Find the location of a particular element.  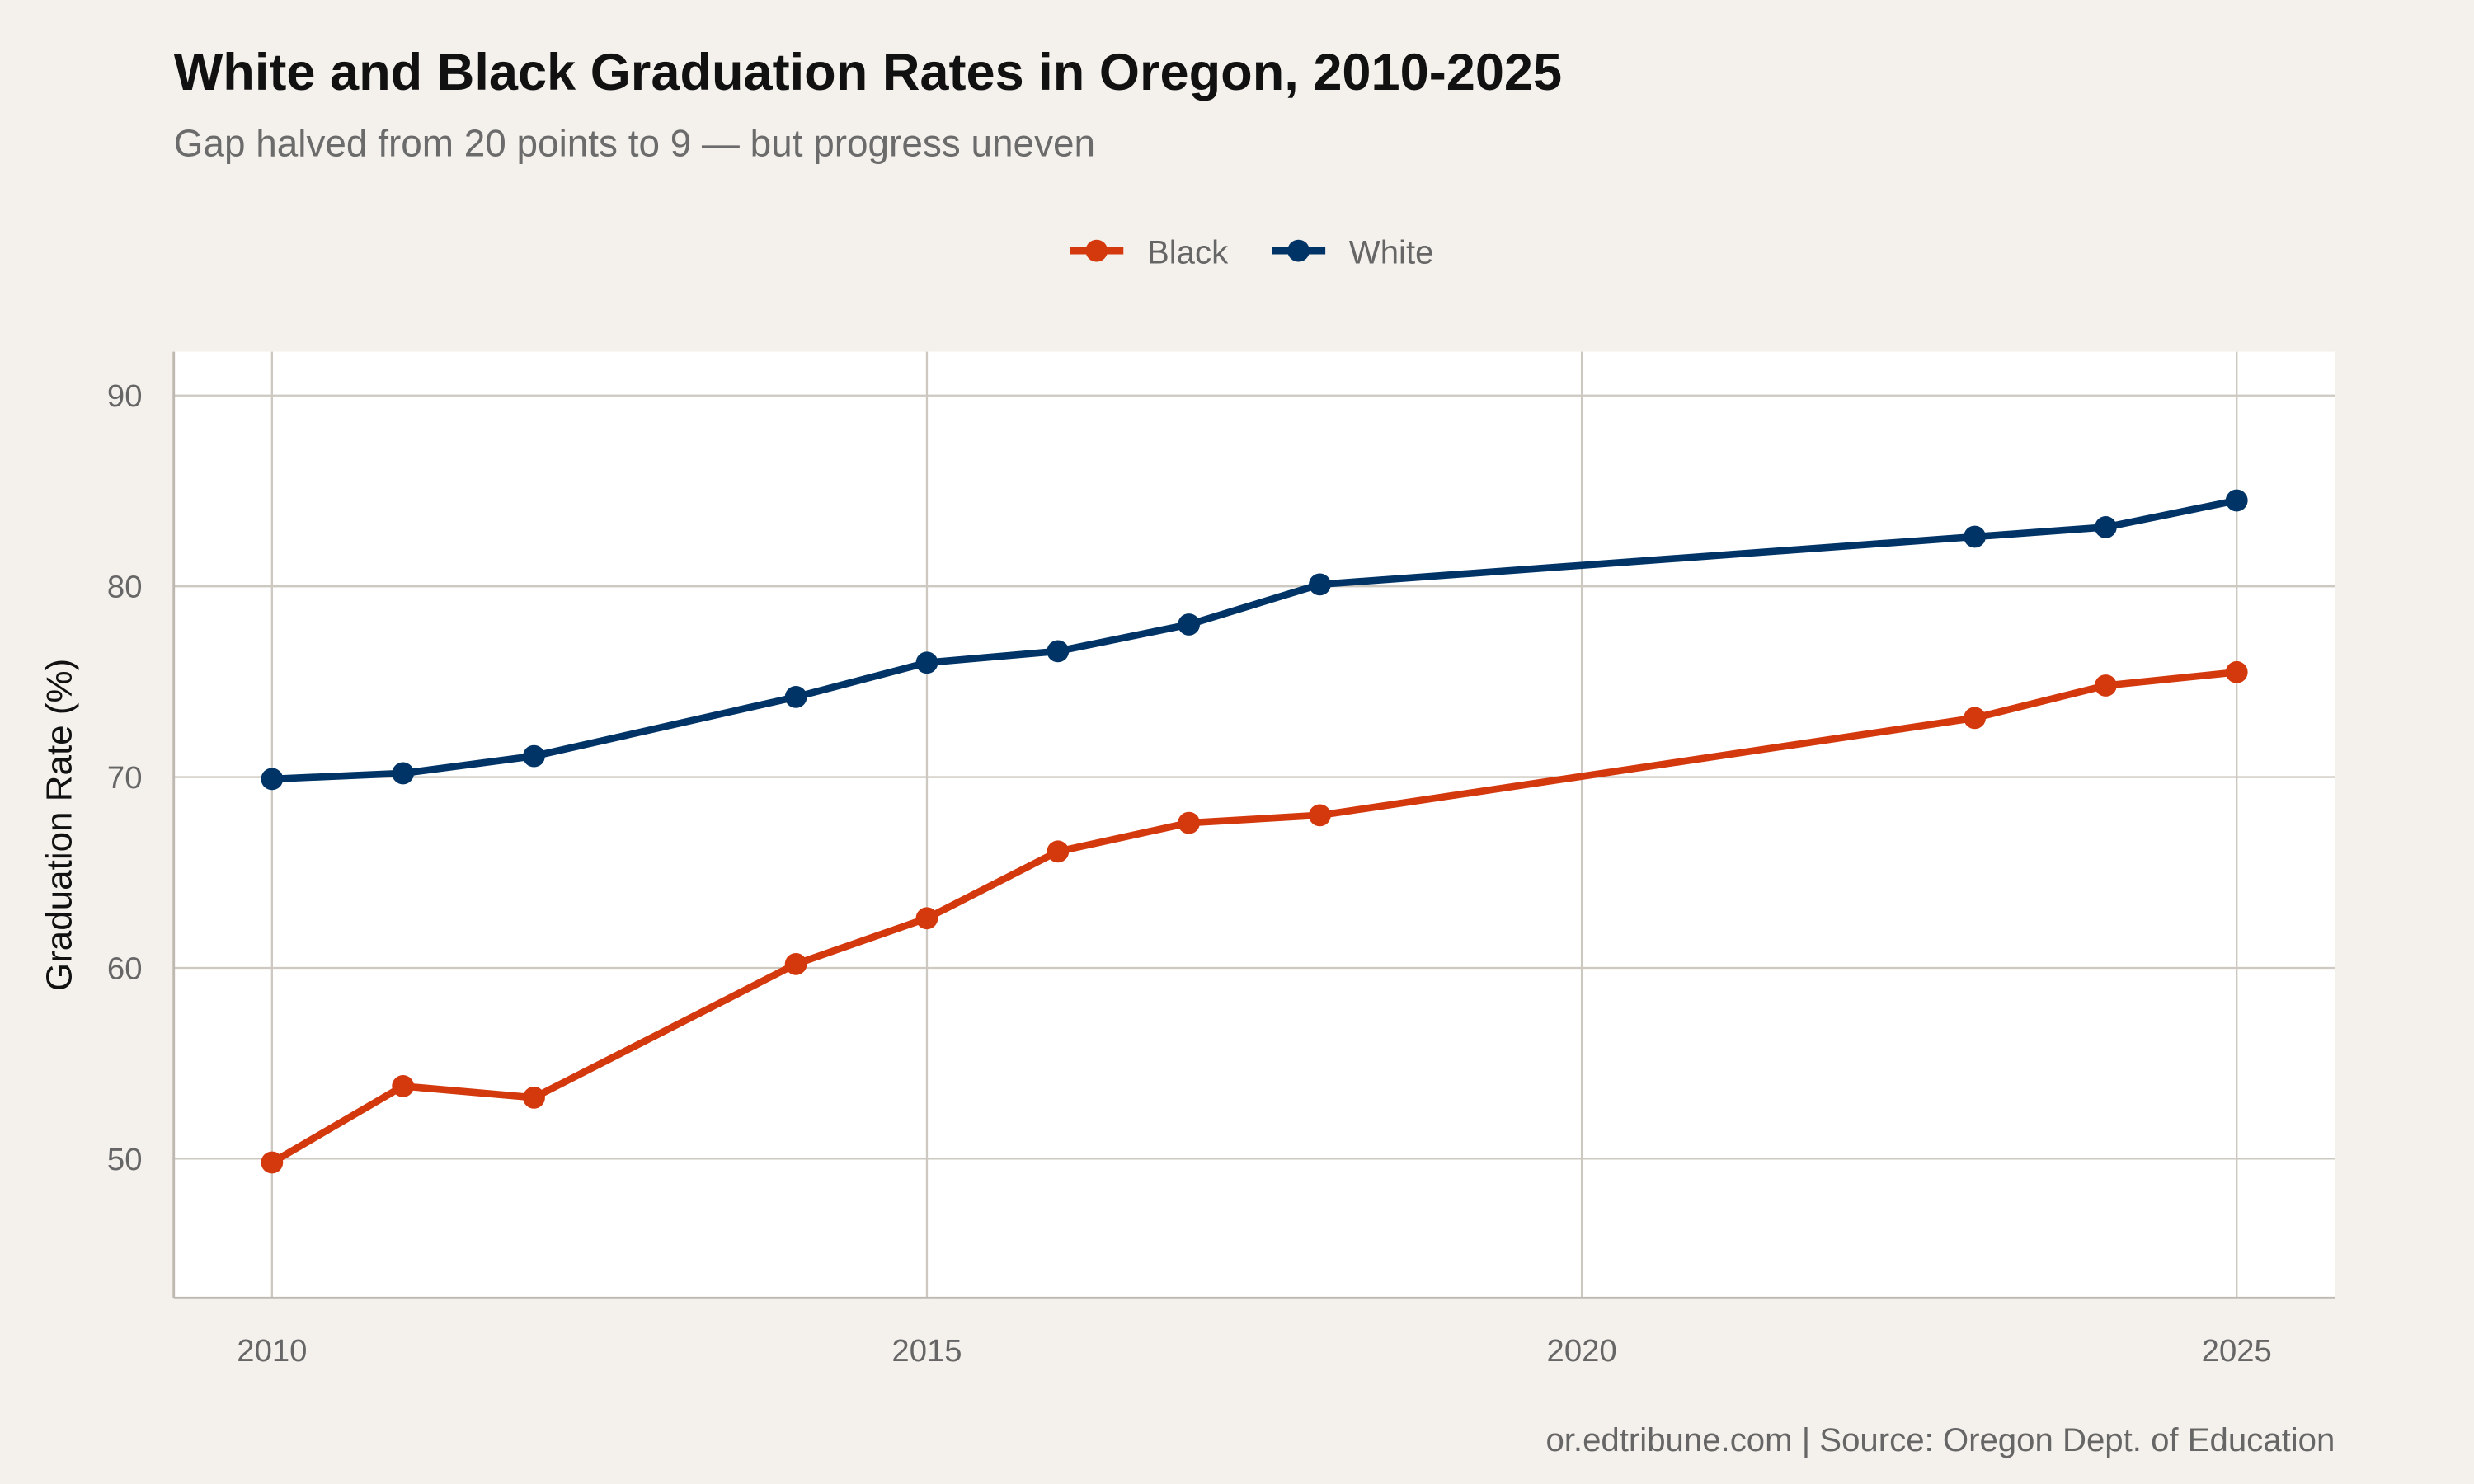

y-tick-label: 70 is located at coordinates (125, 778).